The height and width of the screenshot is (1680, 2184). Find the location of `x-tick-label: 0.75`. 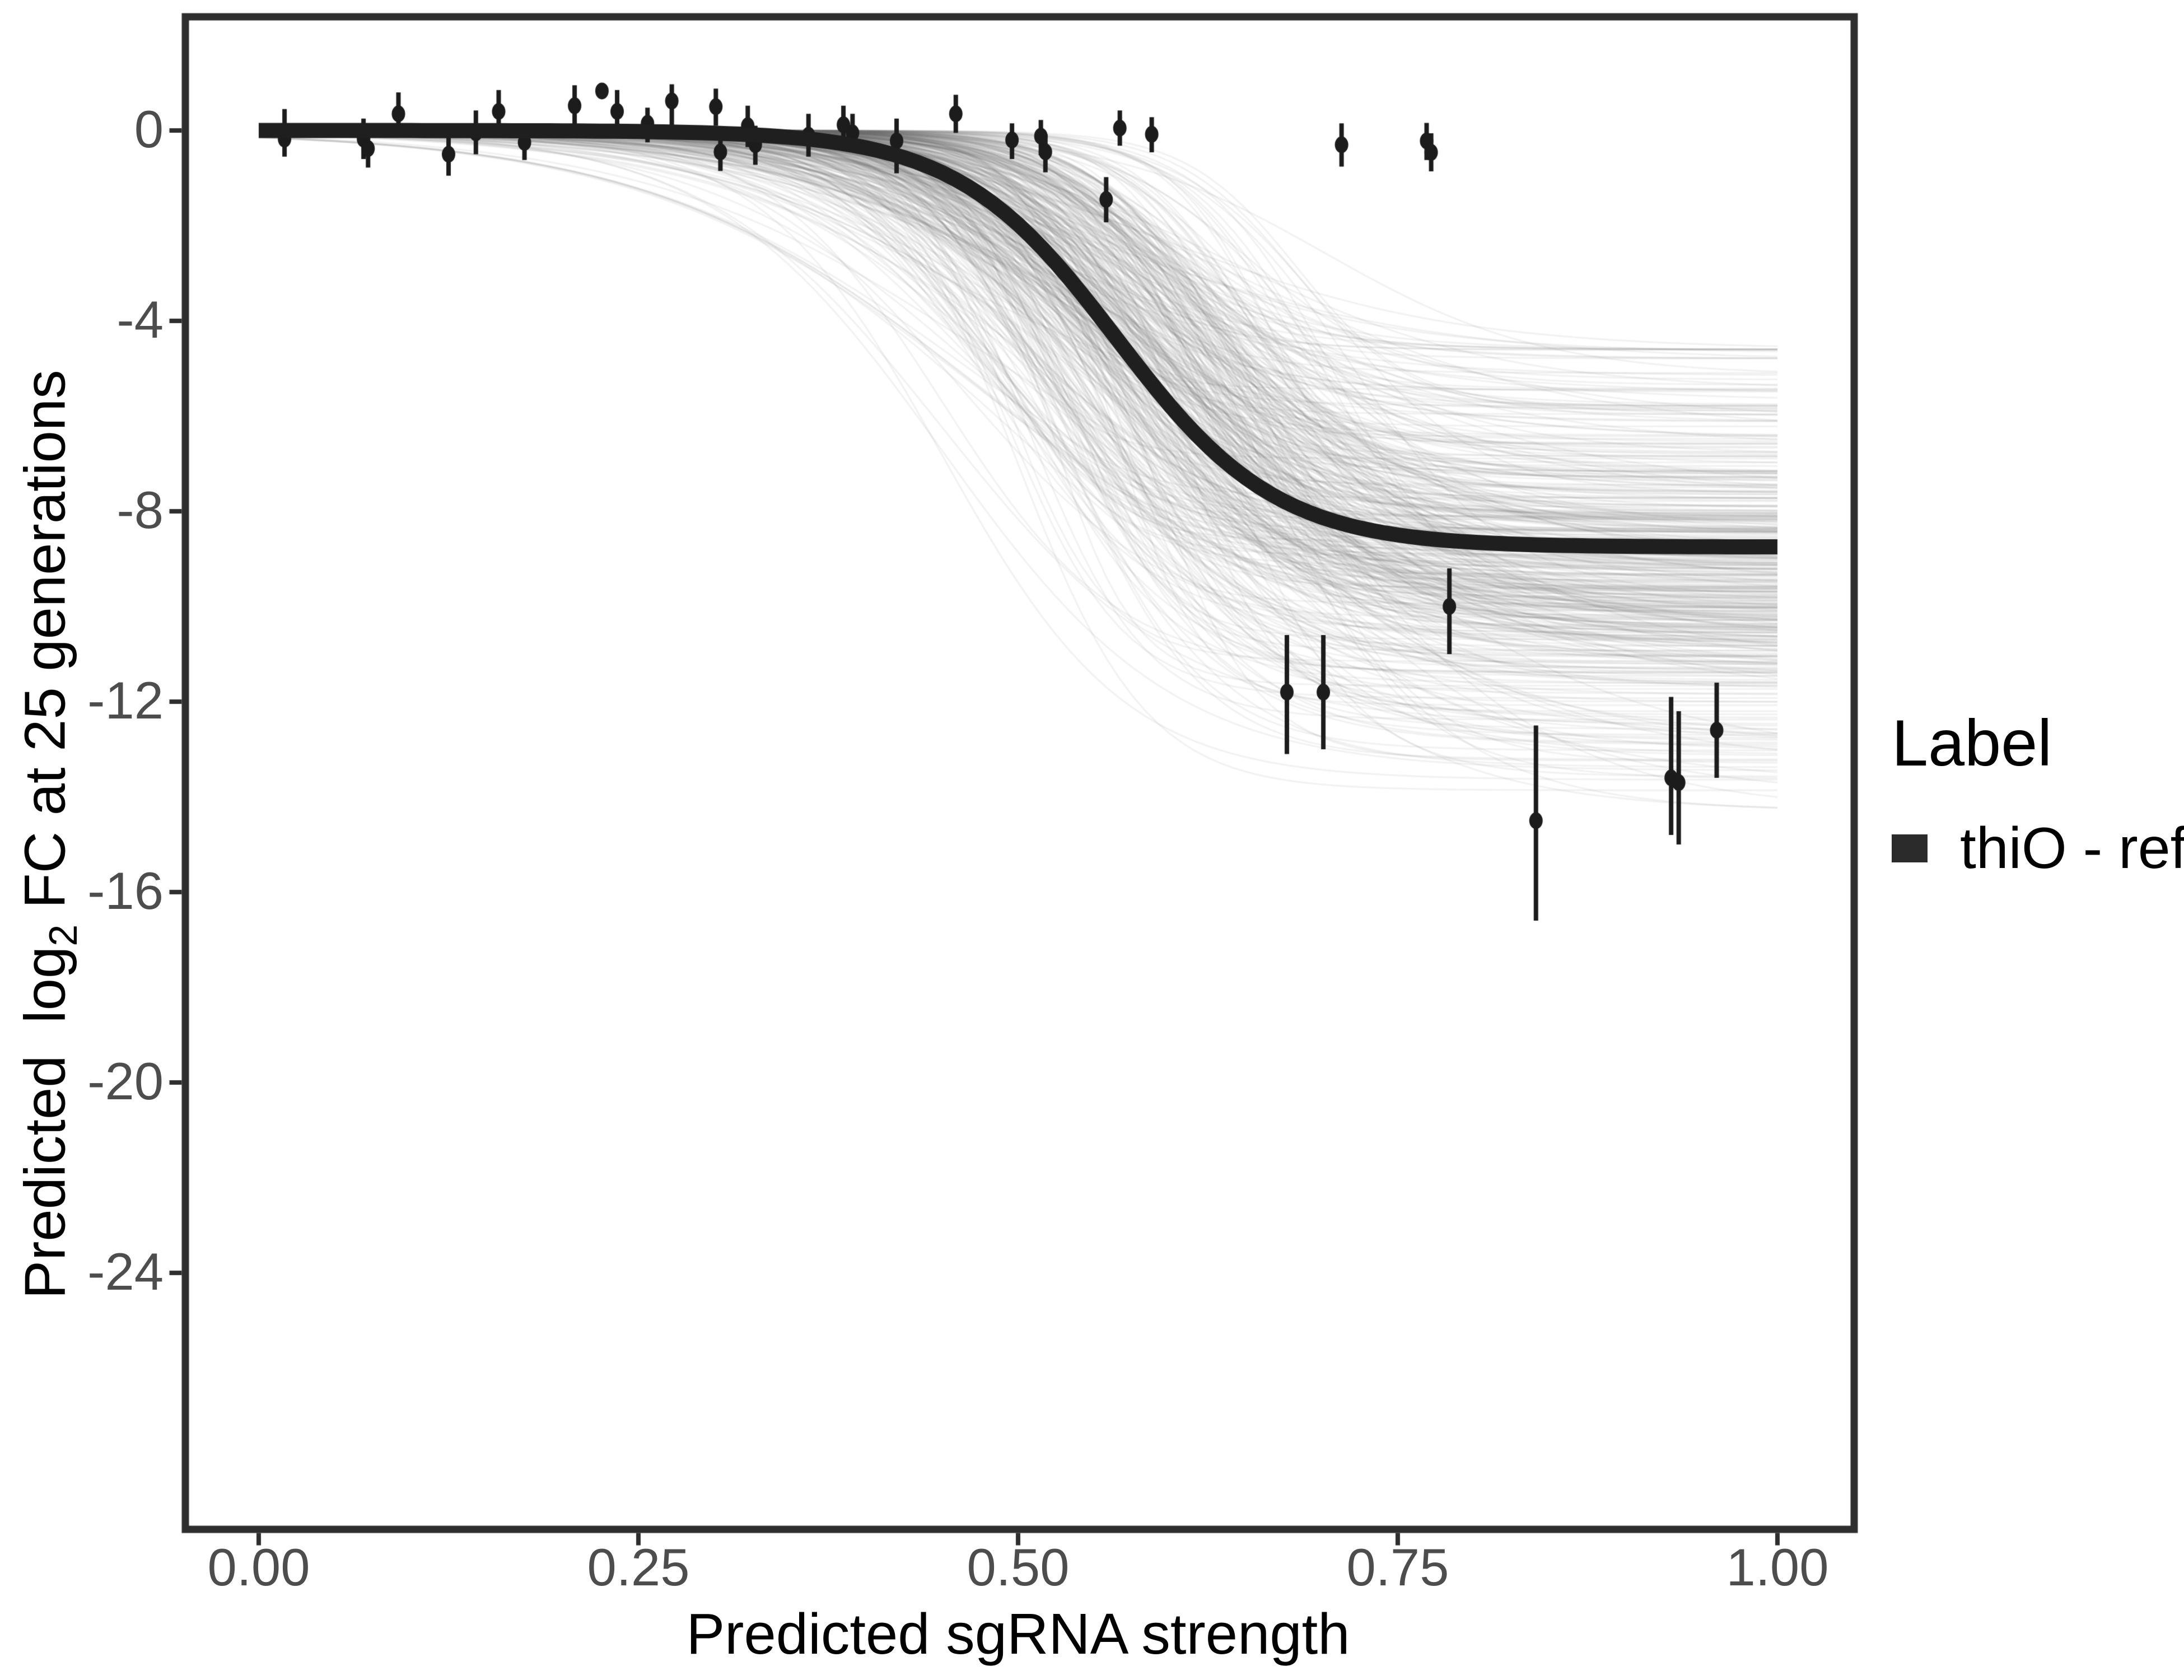

x-tick-label: 0.75 is located at coordinates (1397, 1568).